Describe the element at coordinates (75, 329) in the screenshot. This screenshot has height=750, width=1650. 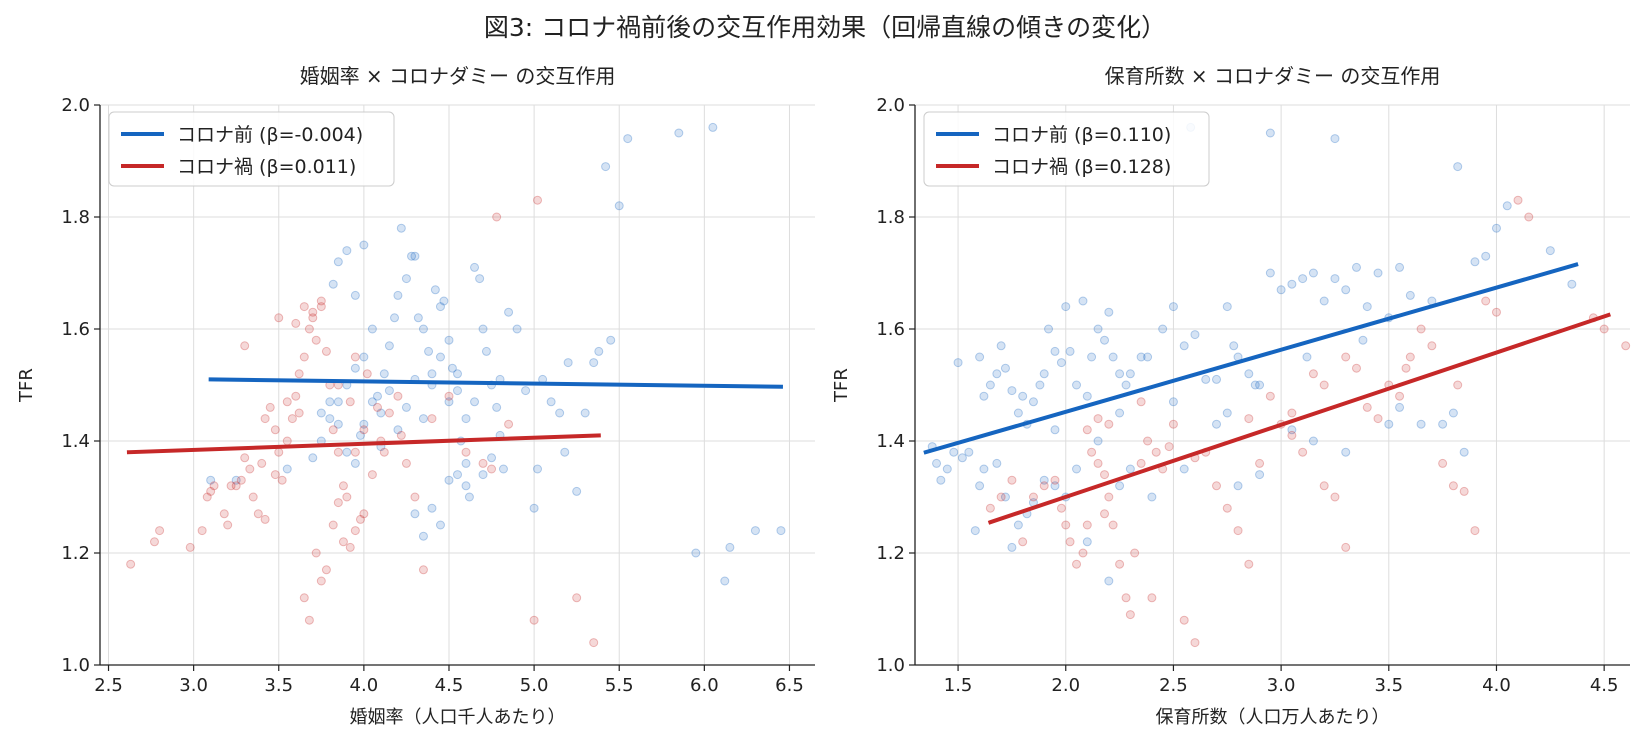
I see `panel-1-y-tick-label-3: 1.6` at that location.